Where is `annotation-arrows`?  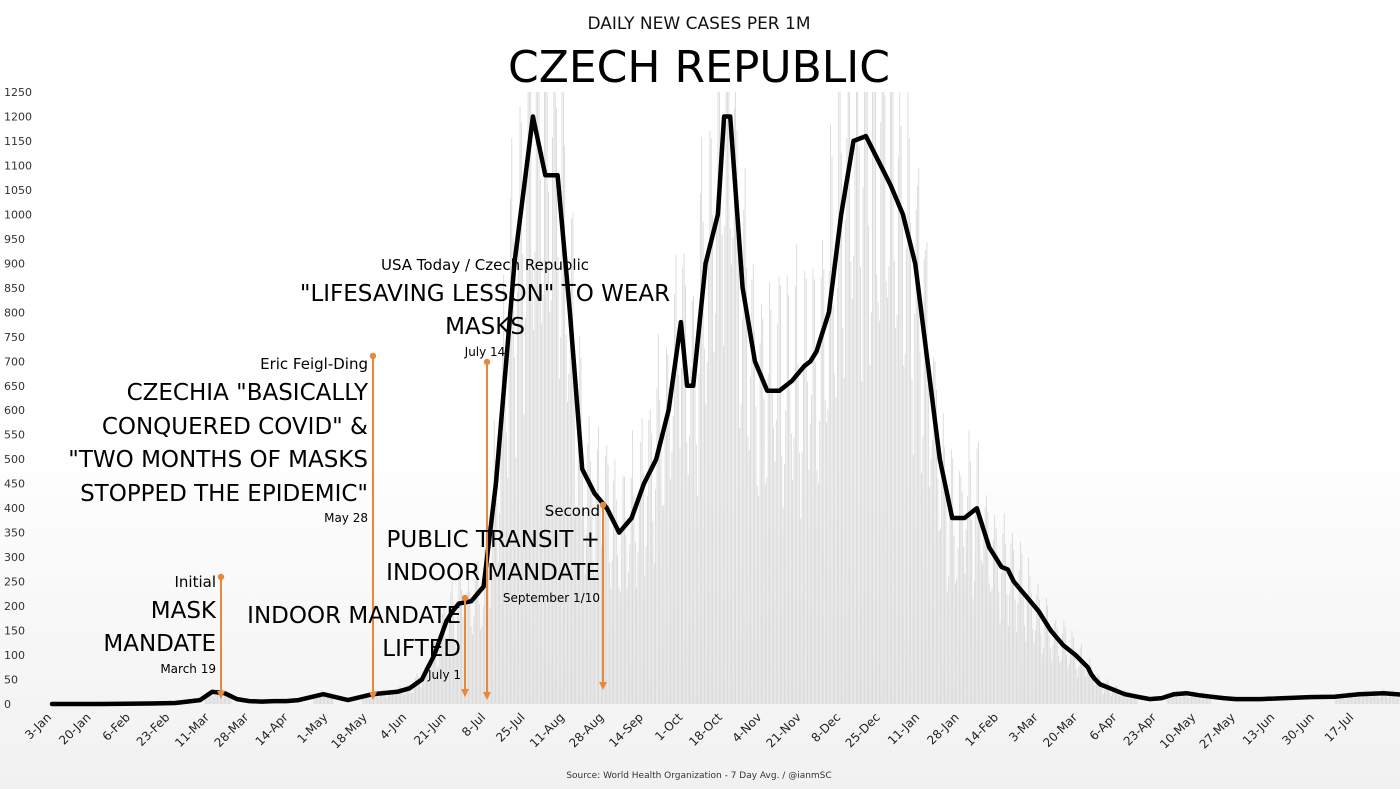 annotation-arrows is located at coordinates (412, 526).